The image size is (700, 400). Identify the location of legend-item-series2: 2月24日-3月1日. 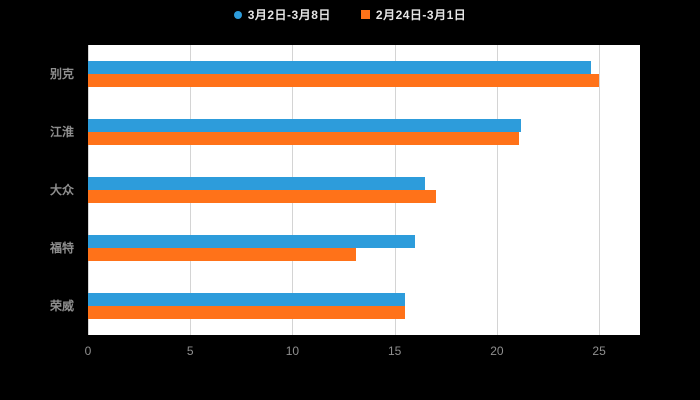
(413, 14).